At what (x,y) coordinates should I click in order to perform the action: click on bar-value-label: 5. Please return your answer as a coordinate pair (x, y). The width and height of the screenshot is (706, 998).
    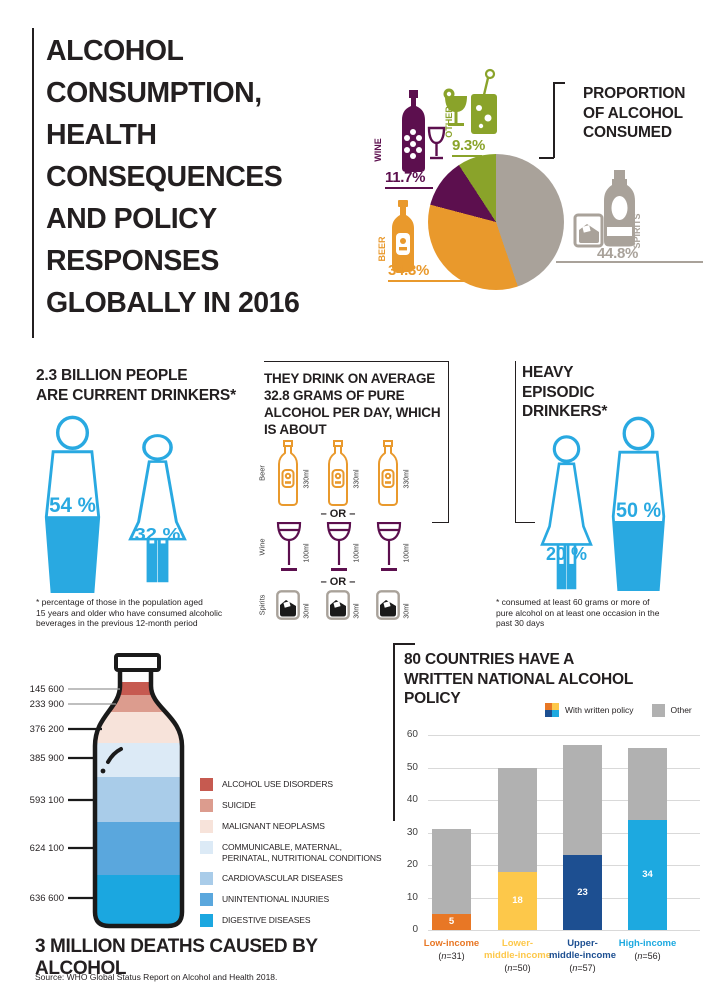
    Looking at the image, I should click on (451, 921).